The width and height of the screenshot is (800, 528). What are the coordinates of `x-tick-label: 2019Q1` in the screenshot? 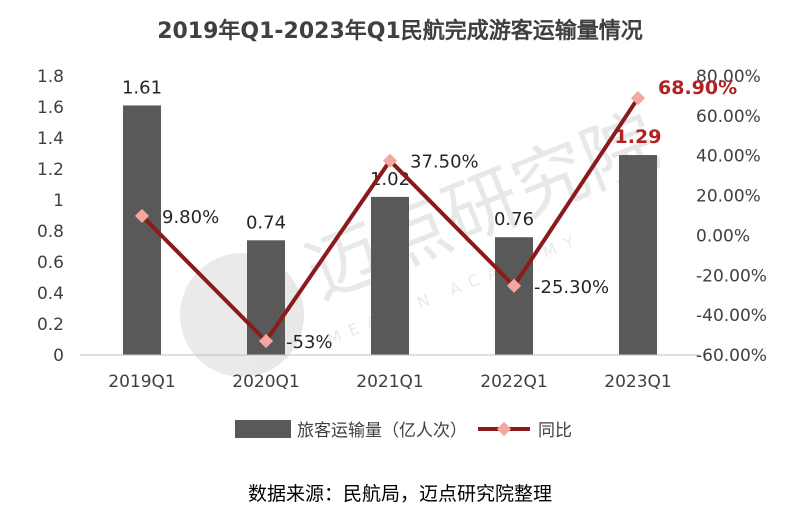 It's located at (141, 382).